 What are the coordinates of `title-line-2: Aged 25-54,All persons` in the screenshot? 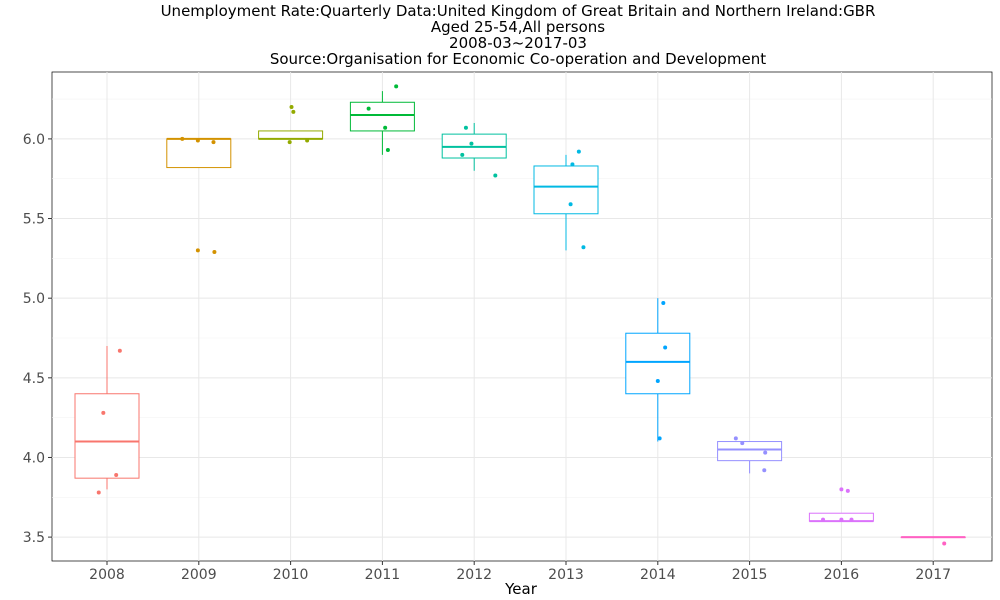 It's located at (518, 27).